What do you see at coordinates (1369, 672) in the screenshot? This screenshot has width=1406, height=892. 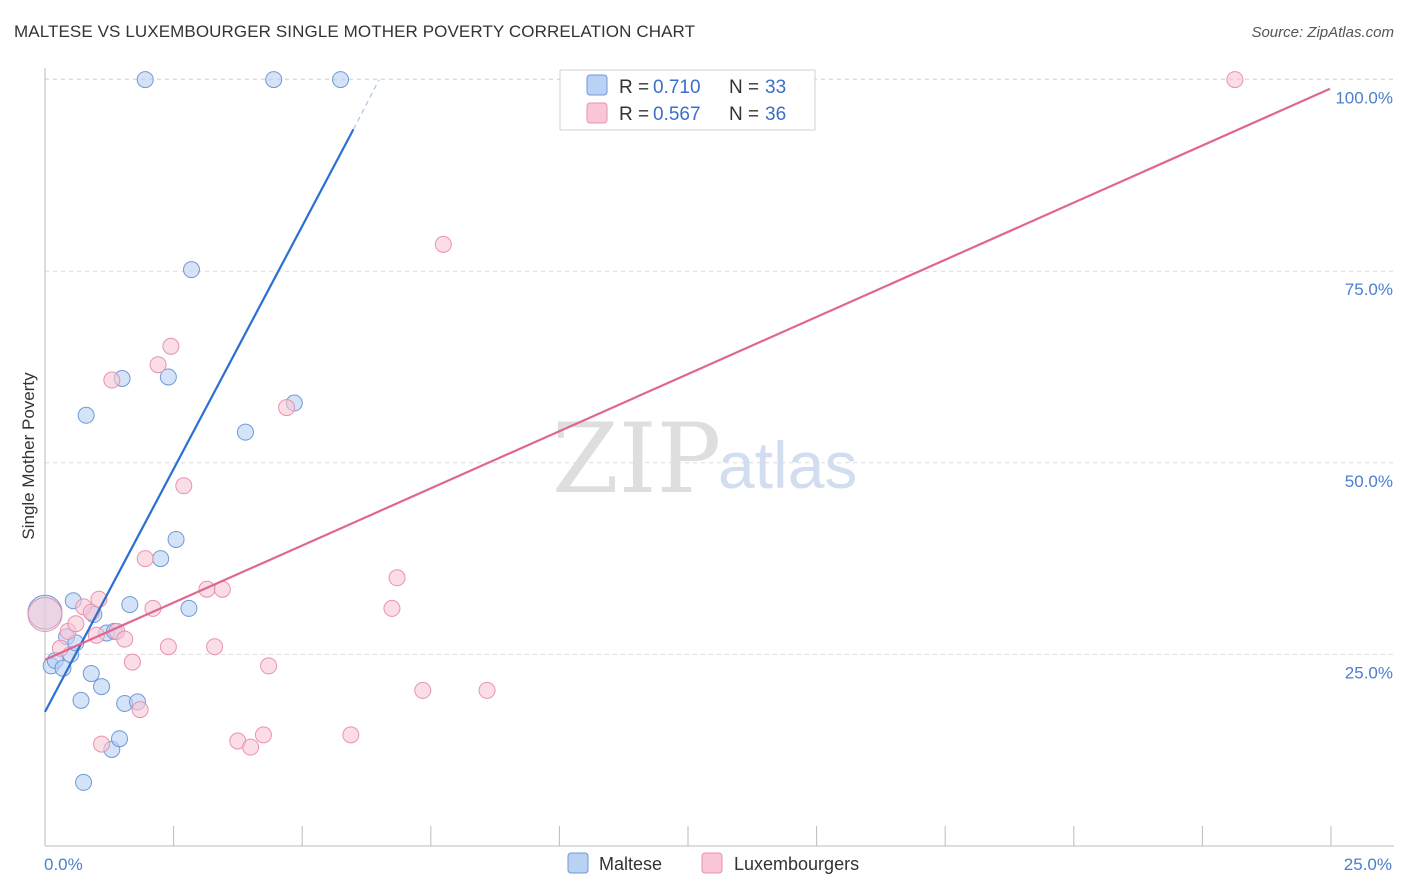 I see `y-tick-label-25: 25.0%` at bounding box center [1369, 672].